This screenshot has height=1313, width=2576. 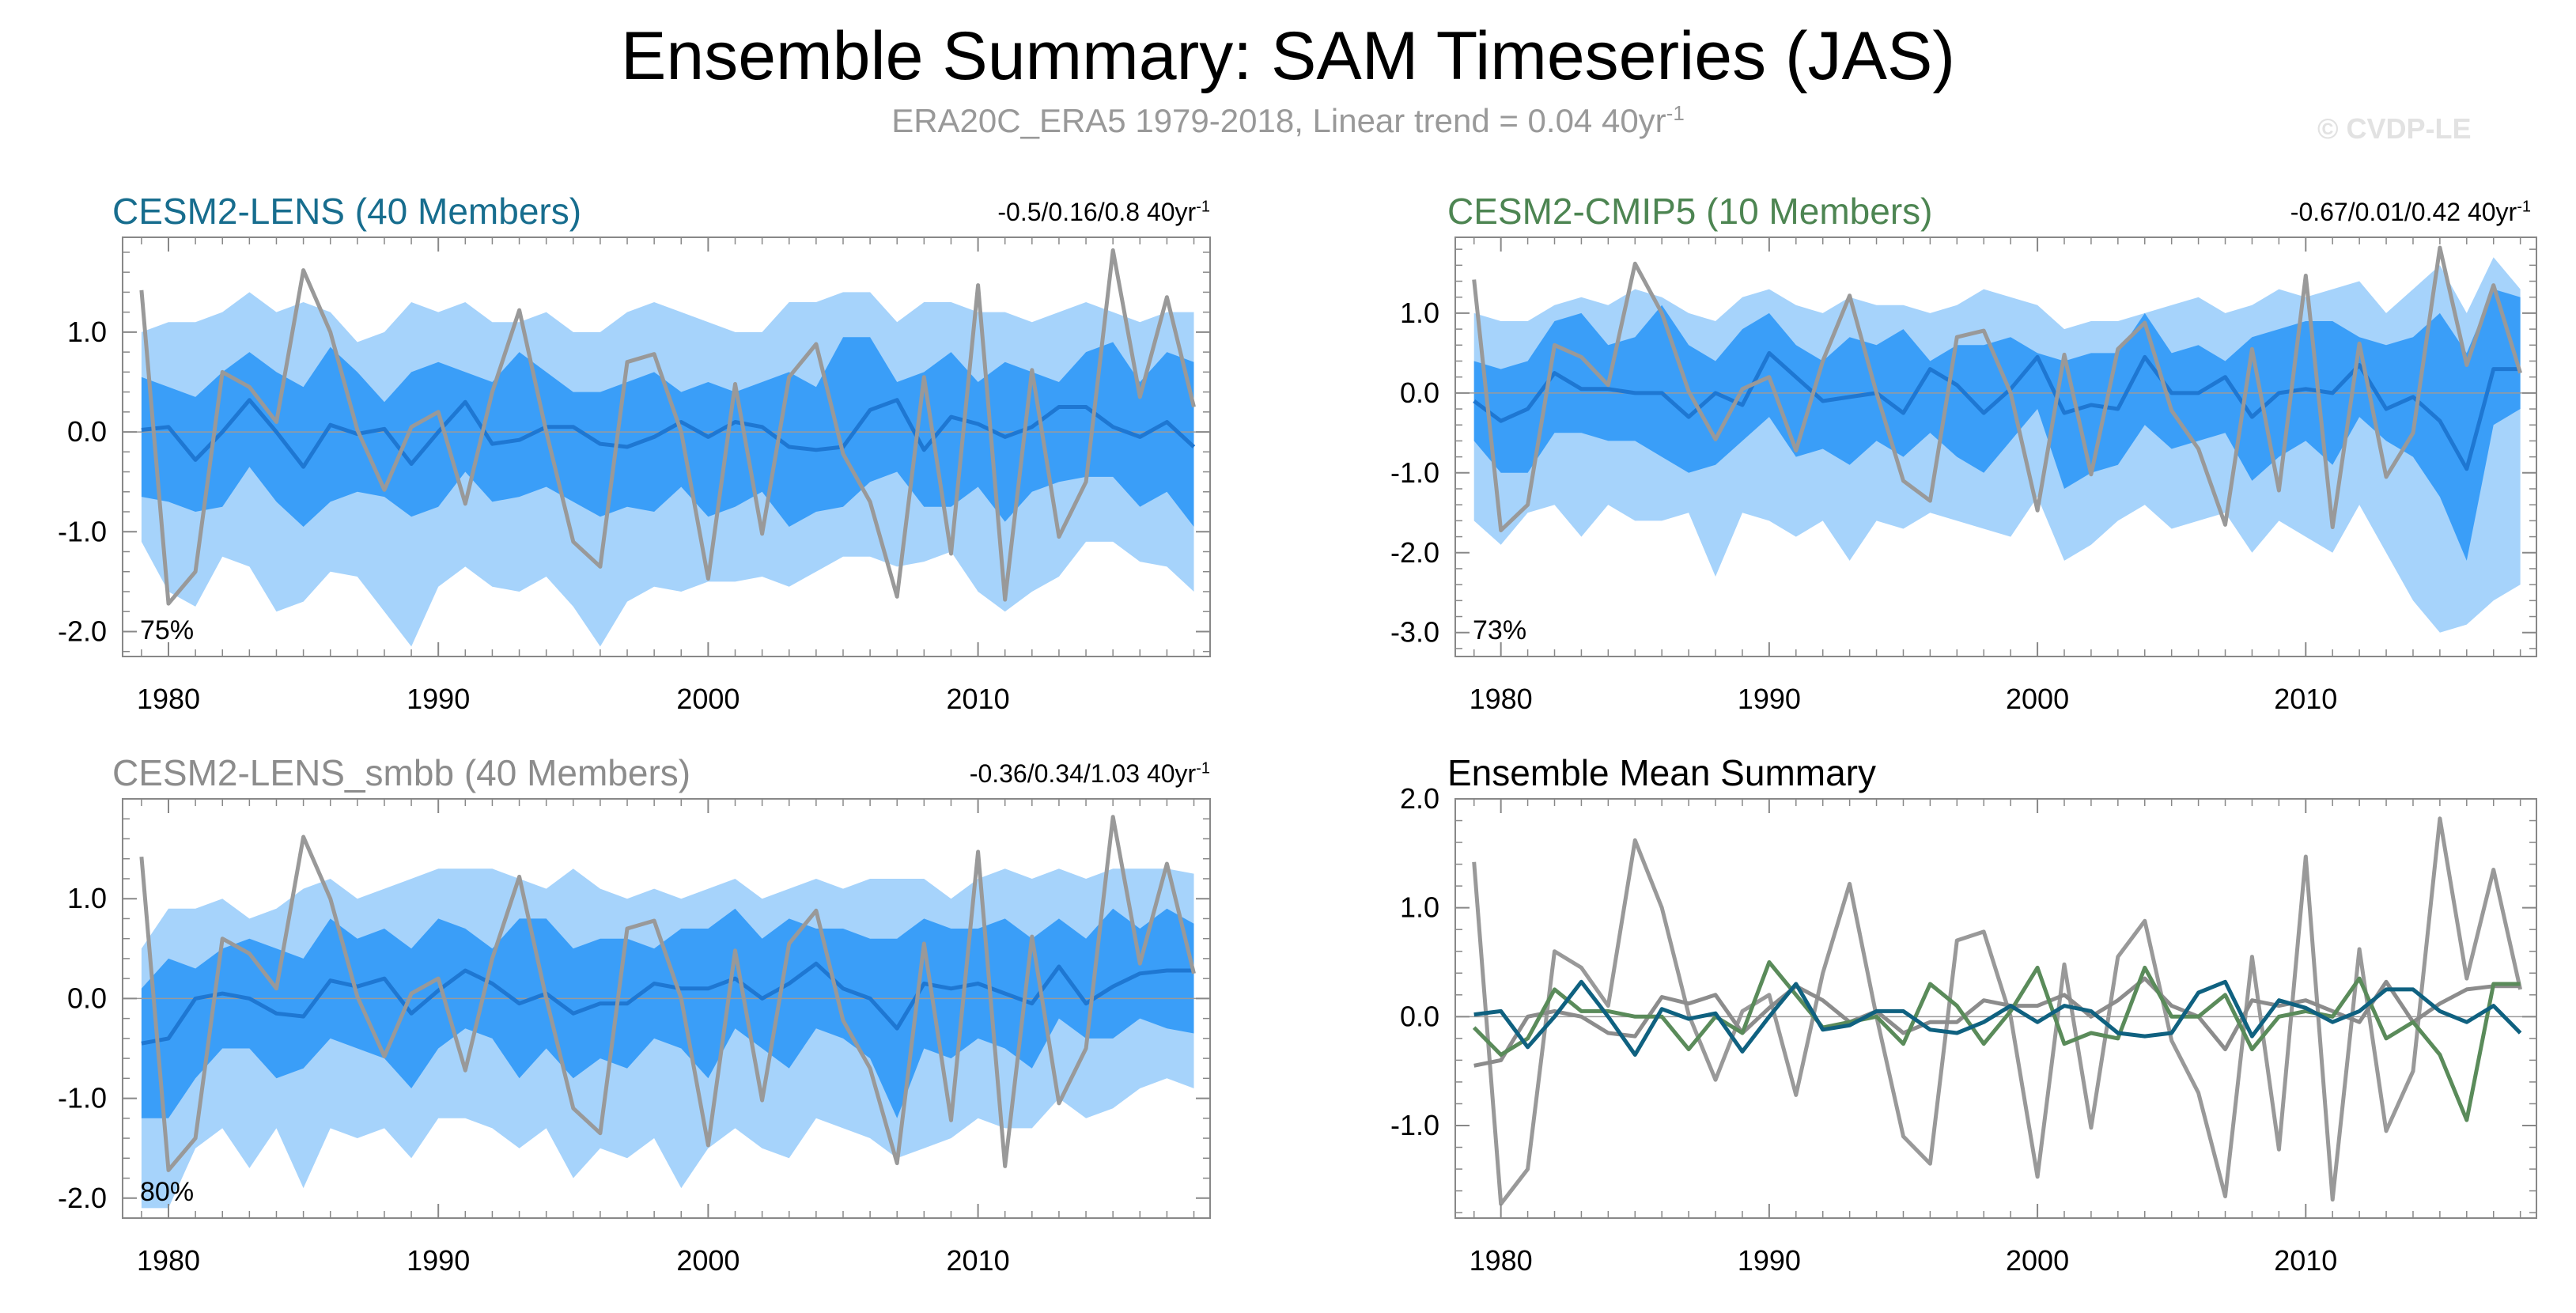 What do you see at coordinates (1675, 113) in the screenshot?
I see `subtitle-exponent: -1` at bounding box center [1675, 113].